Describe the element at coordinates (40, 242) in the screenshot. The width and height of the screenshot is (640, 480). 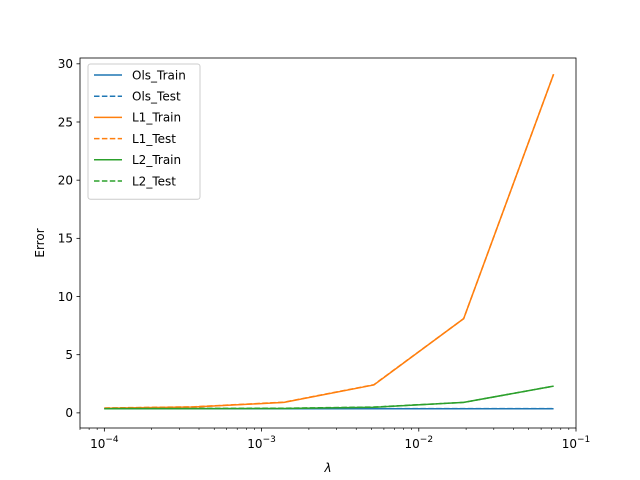
I see `y-axis-label: Error` at that location.